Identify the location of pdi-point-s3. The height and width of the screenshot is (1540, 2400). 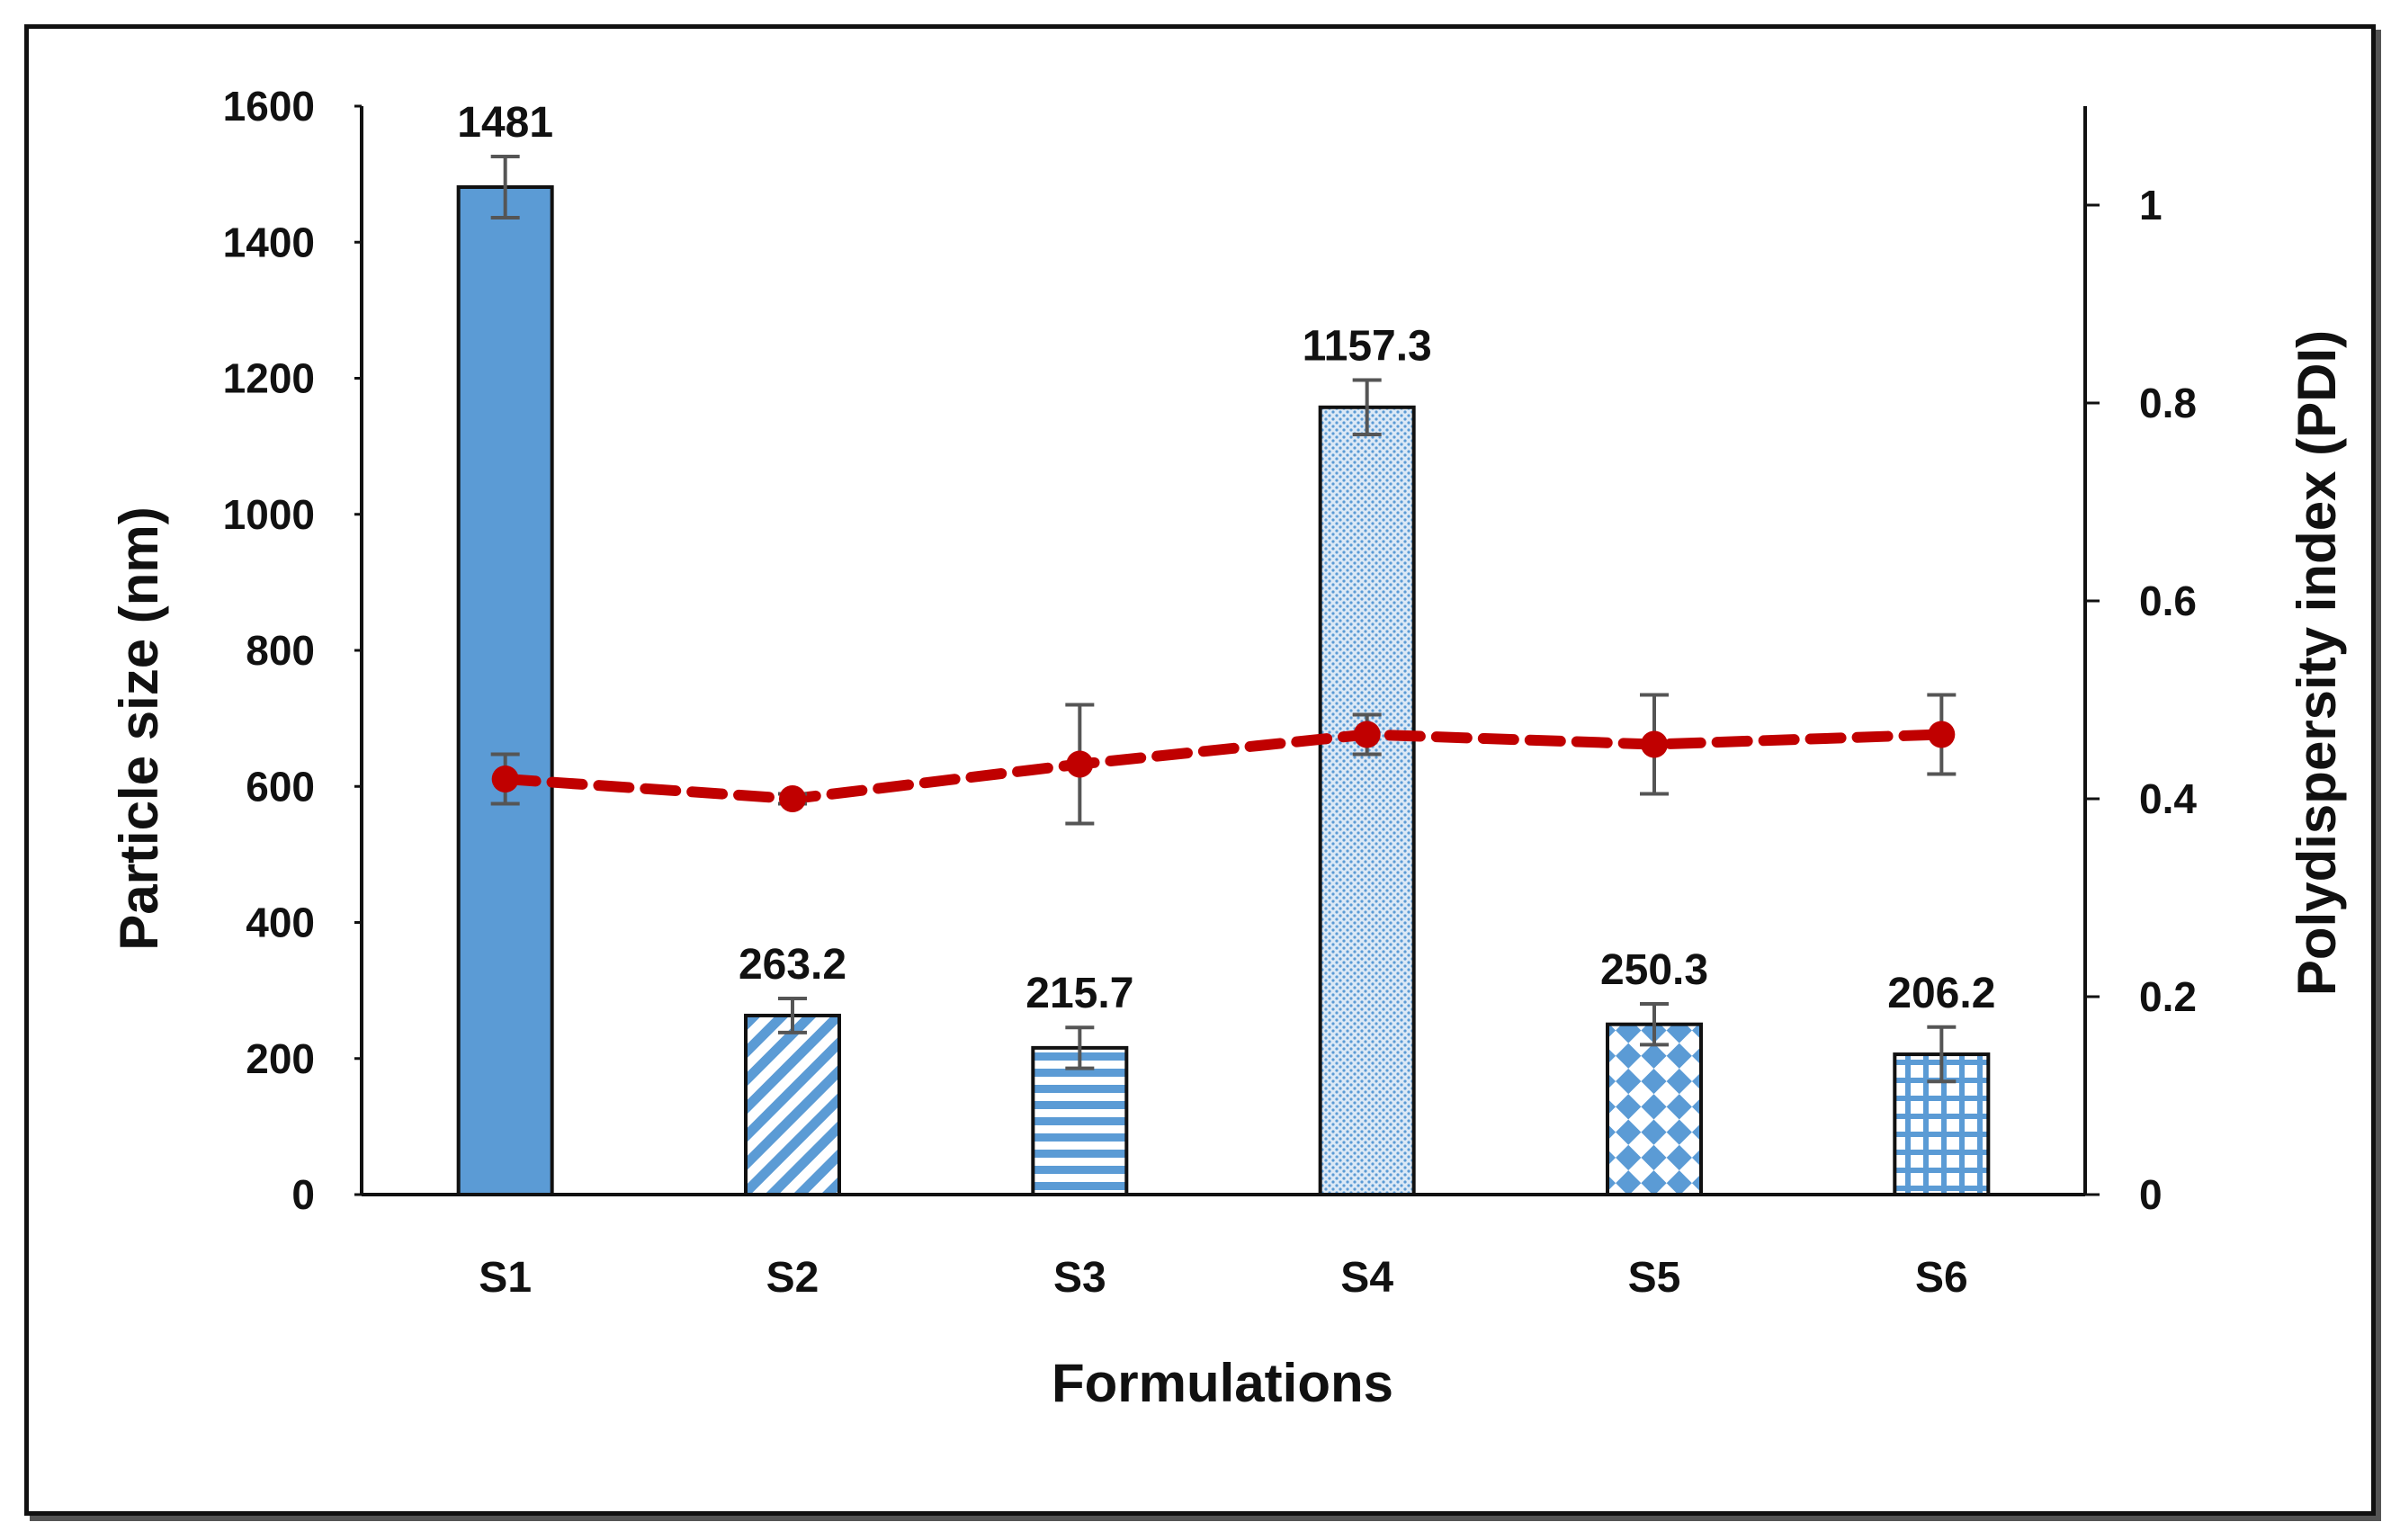
(1080, 764).